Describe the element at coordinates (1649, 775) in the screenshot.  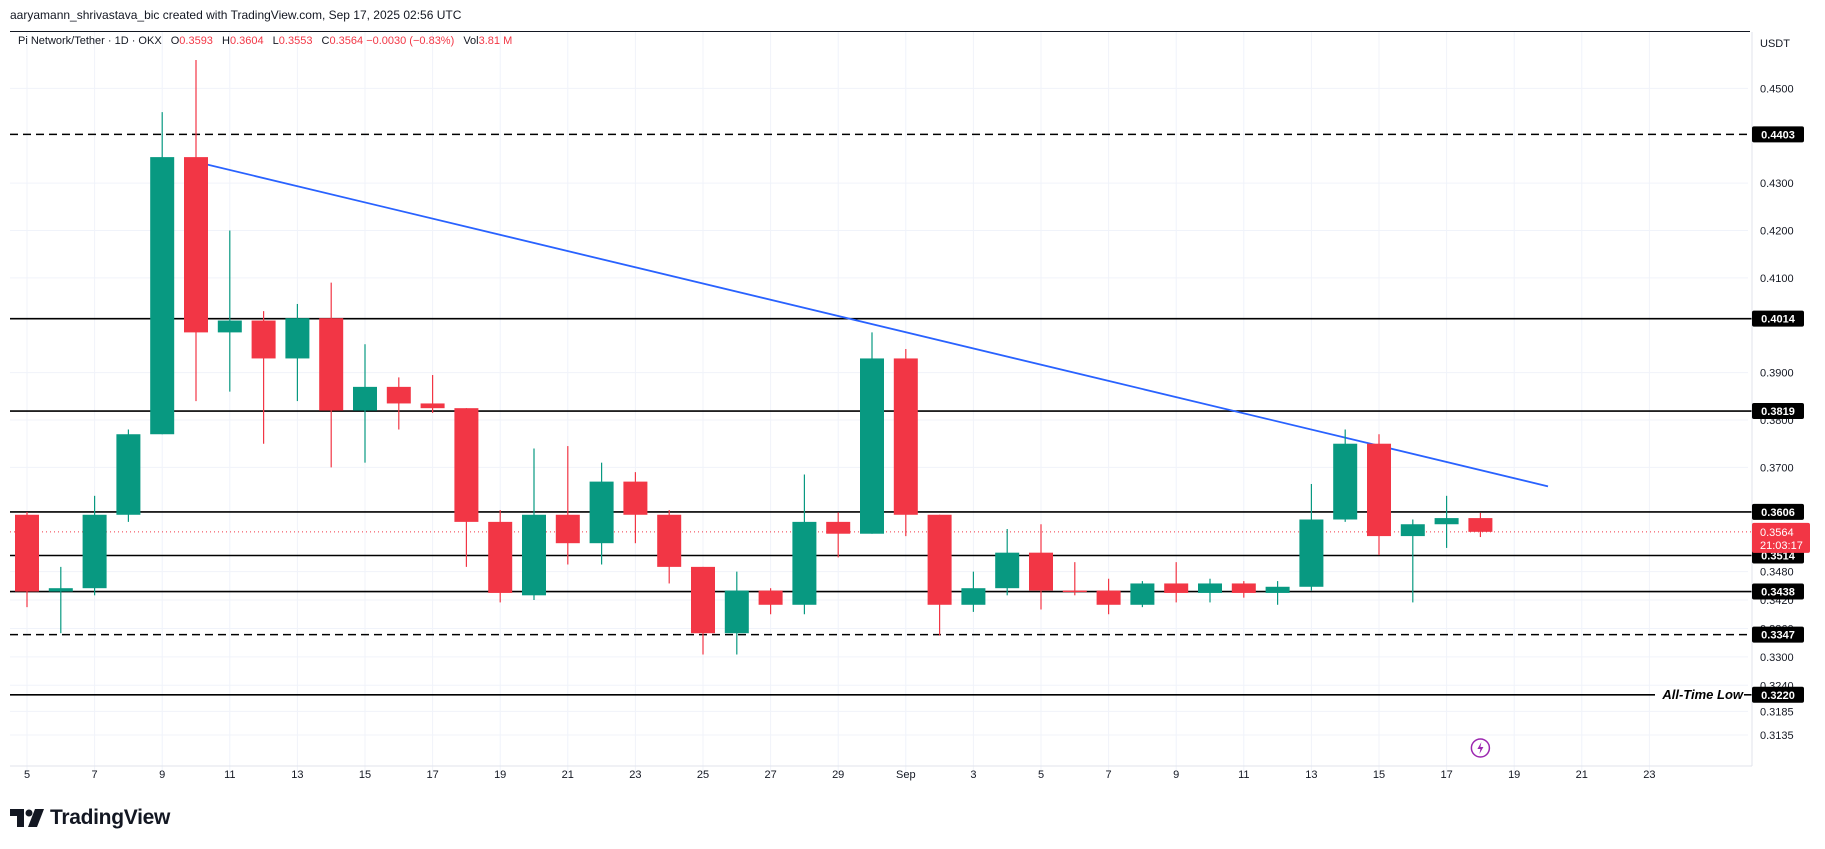
I see `x-tick-label: 23` at that location.